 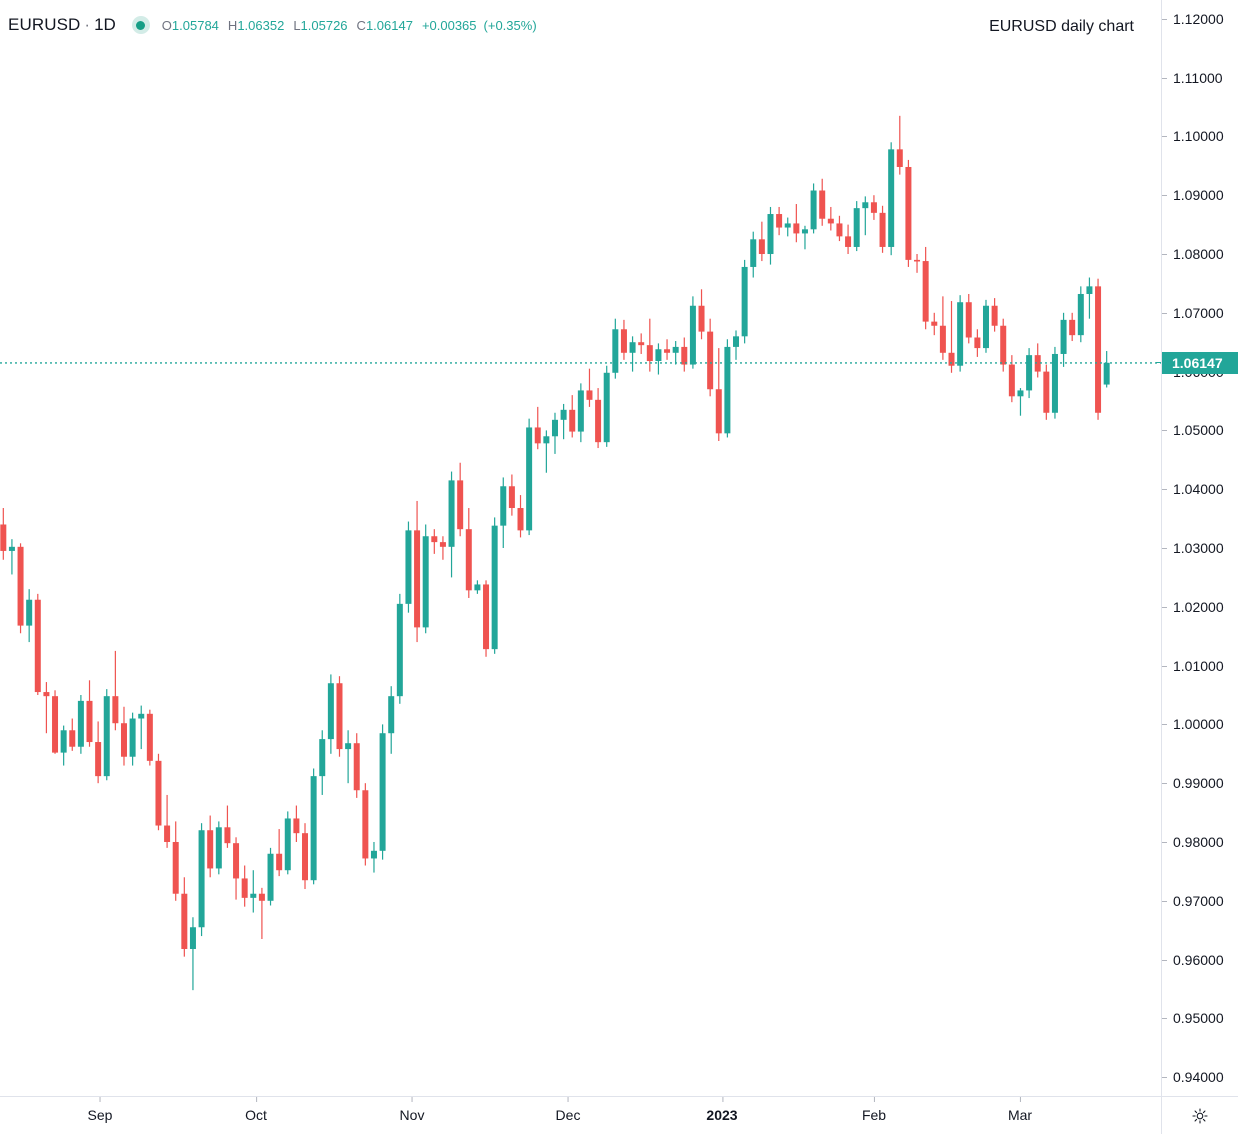 I want to click on price-axis-tick-label: 1.12000, so click(x=1198, y=18).